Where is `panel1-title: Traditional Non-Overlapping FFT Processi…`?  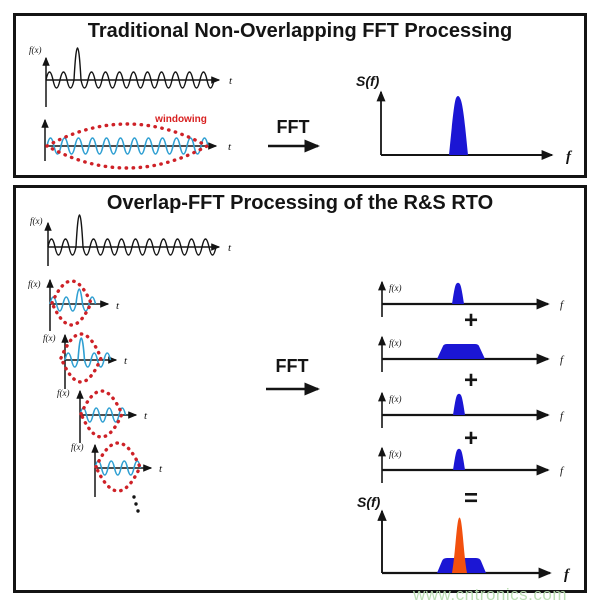
panel1-title: Traditional Non-Overlapping FFT Processi… is located at coordinates (300, 31).